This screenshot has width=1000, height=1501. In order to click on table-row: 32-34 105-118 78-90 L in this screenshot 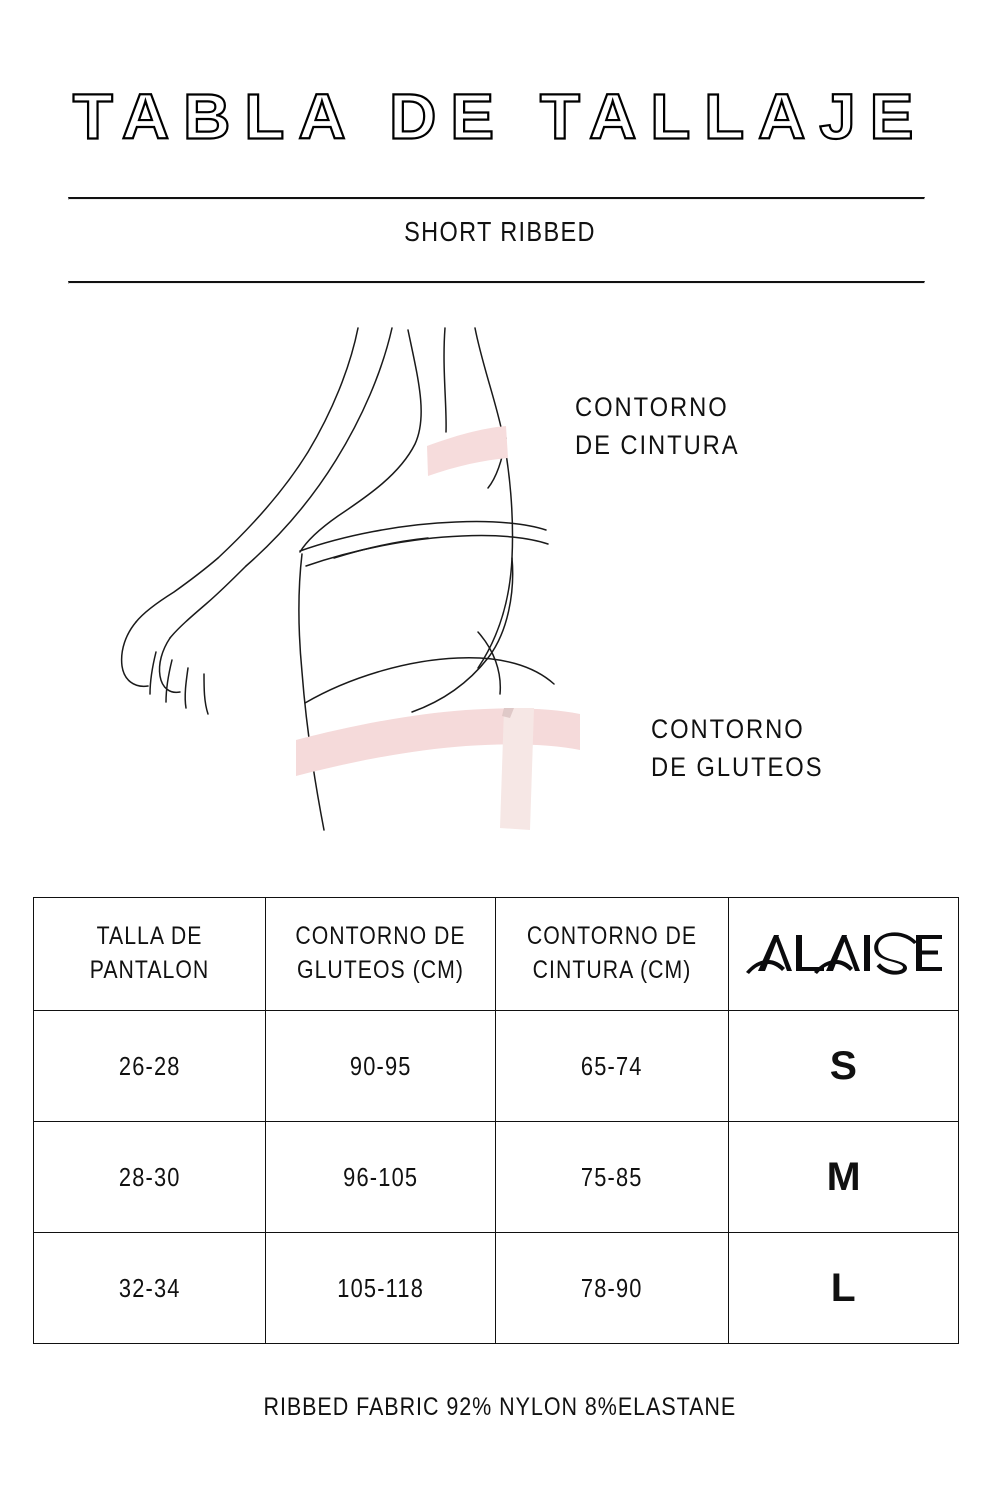, I will do `click(496, 1288)`.